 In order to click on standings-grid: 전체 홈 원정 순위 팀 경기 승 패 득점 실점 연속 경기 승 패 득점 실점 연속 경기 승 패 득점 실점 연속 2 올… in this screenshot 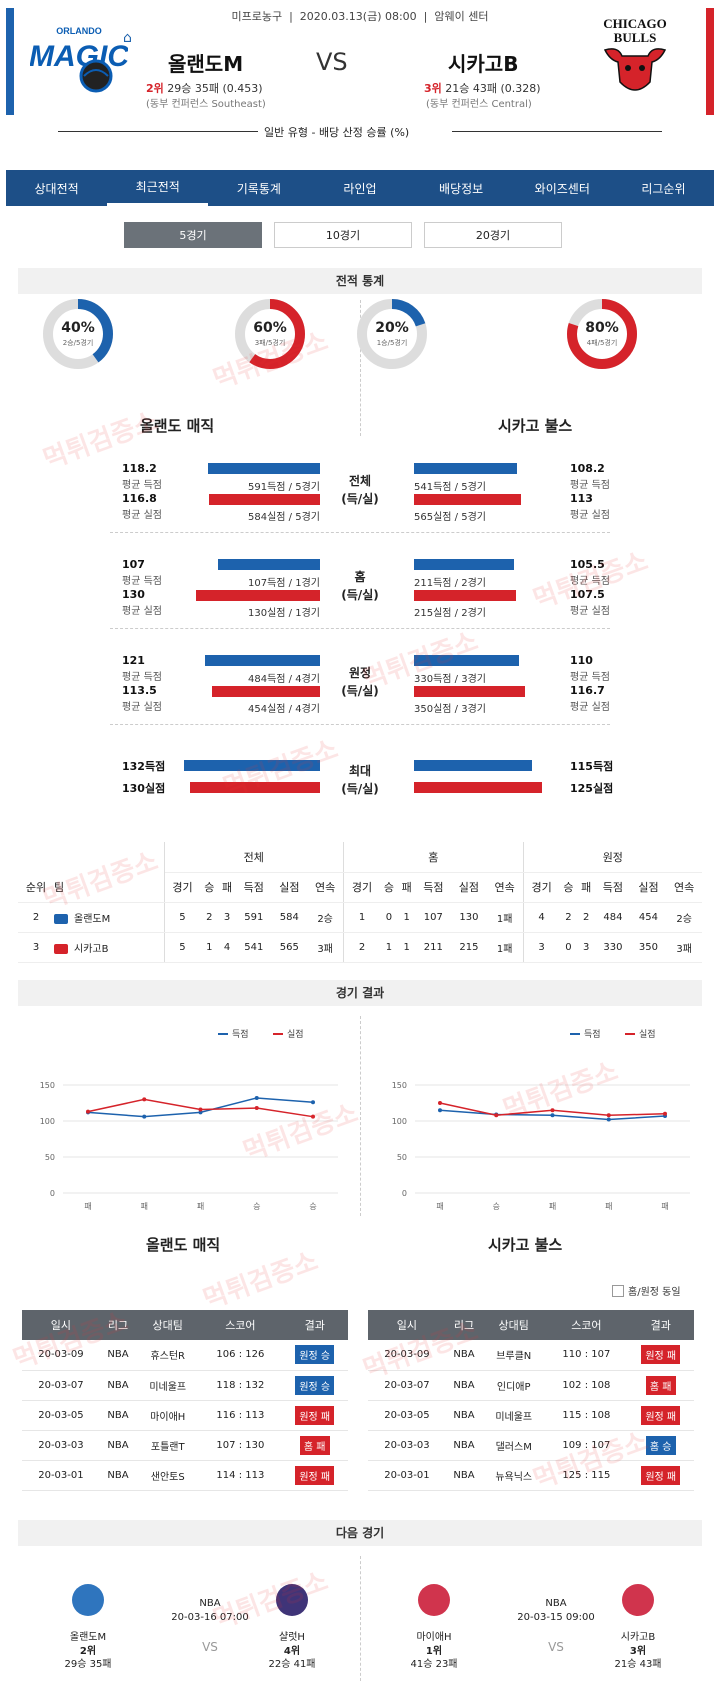, I will do `click(360, 902)`.